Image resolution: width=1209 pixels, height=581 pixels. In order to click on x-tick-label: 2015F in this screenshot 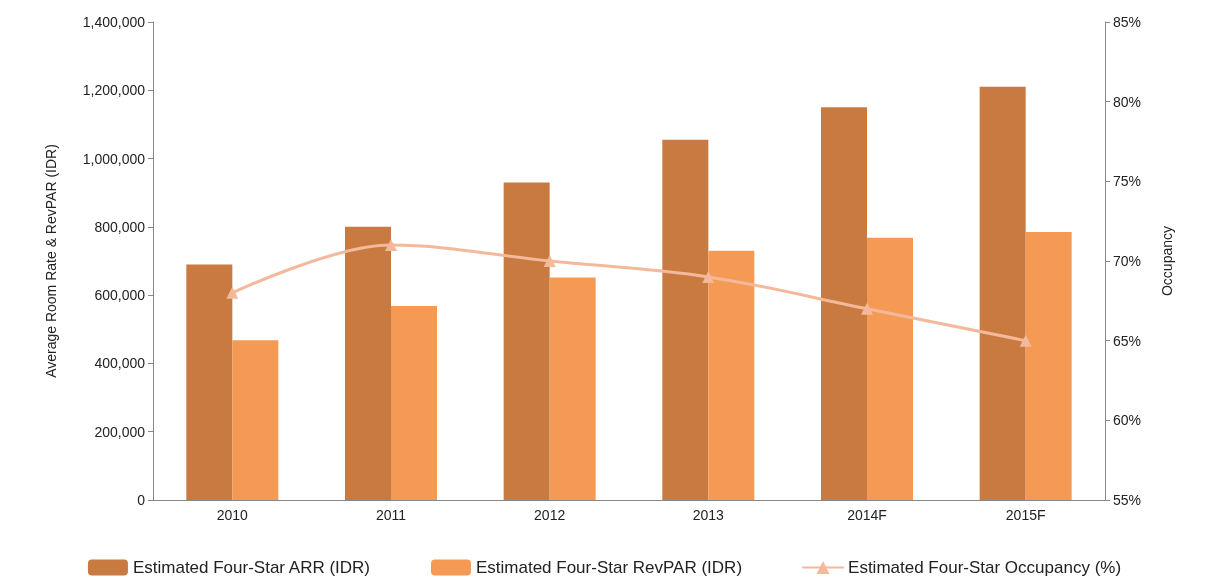, I will do `click(1025, 515)`.